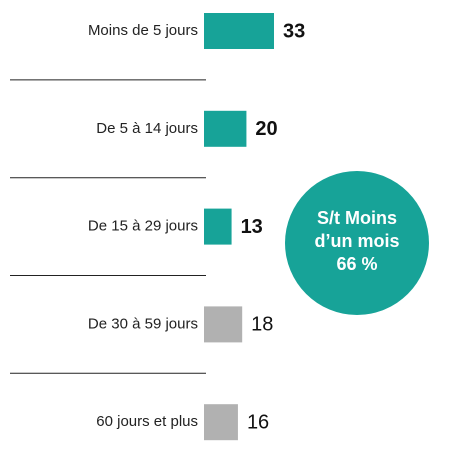  I want to click on value-label: 16, so click(258, 422).